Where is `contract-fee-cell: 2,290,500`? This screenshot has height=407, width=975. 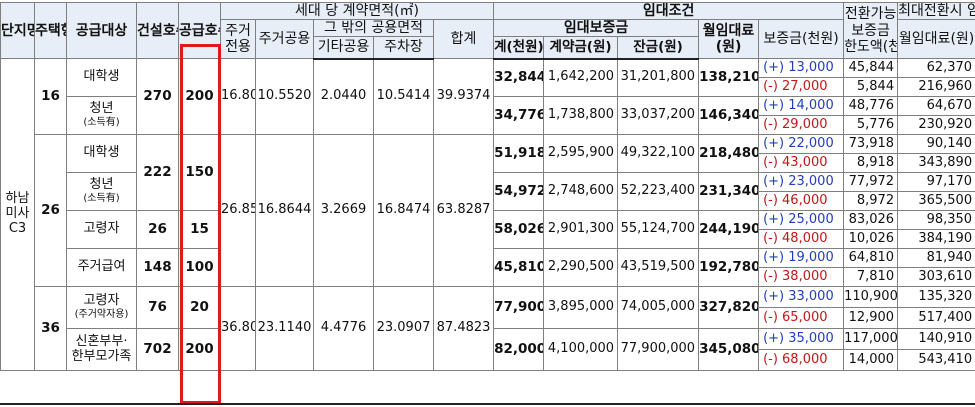 contract-fee-cell: 2,290,500 is located at coordinates (581, 268).